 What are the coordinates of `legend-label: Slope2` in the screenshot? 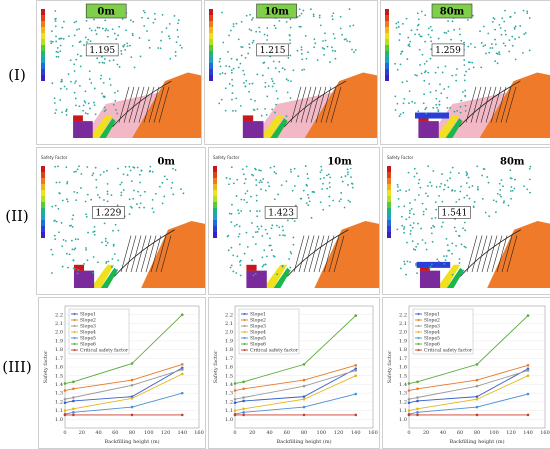 It's located at (432, 321).